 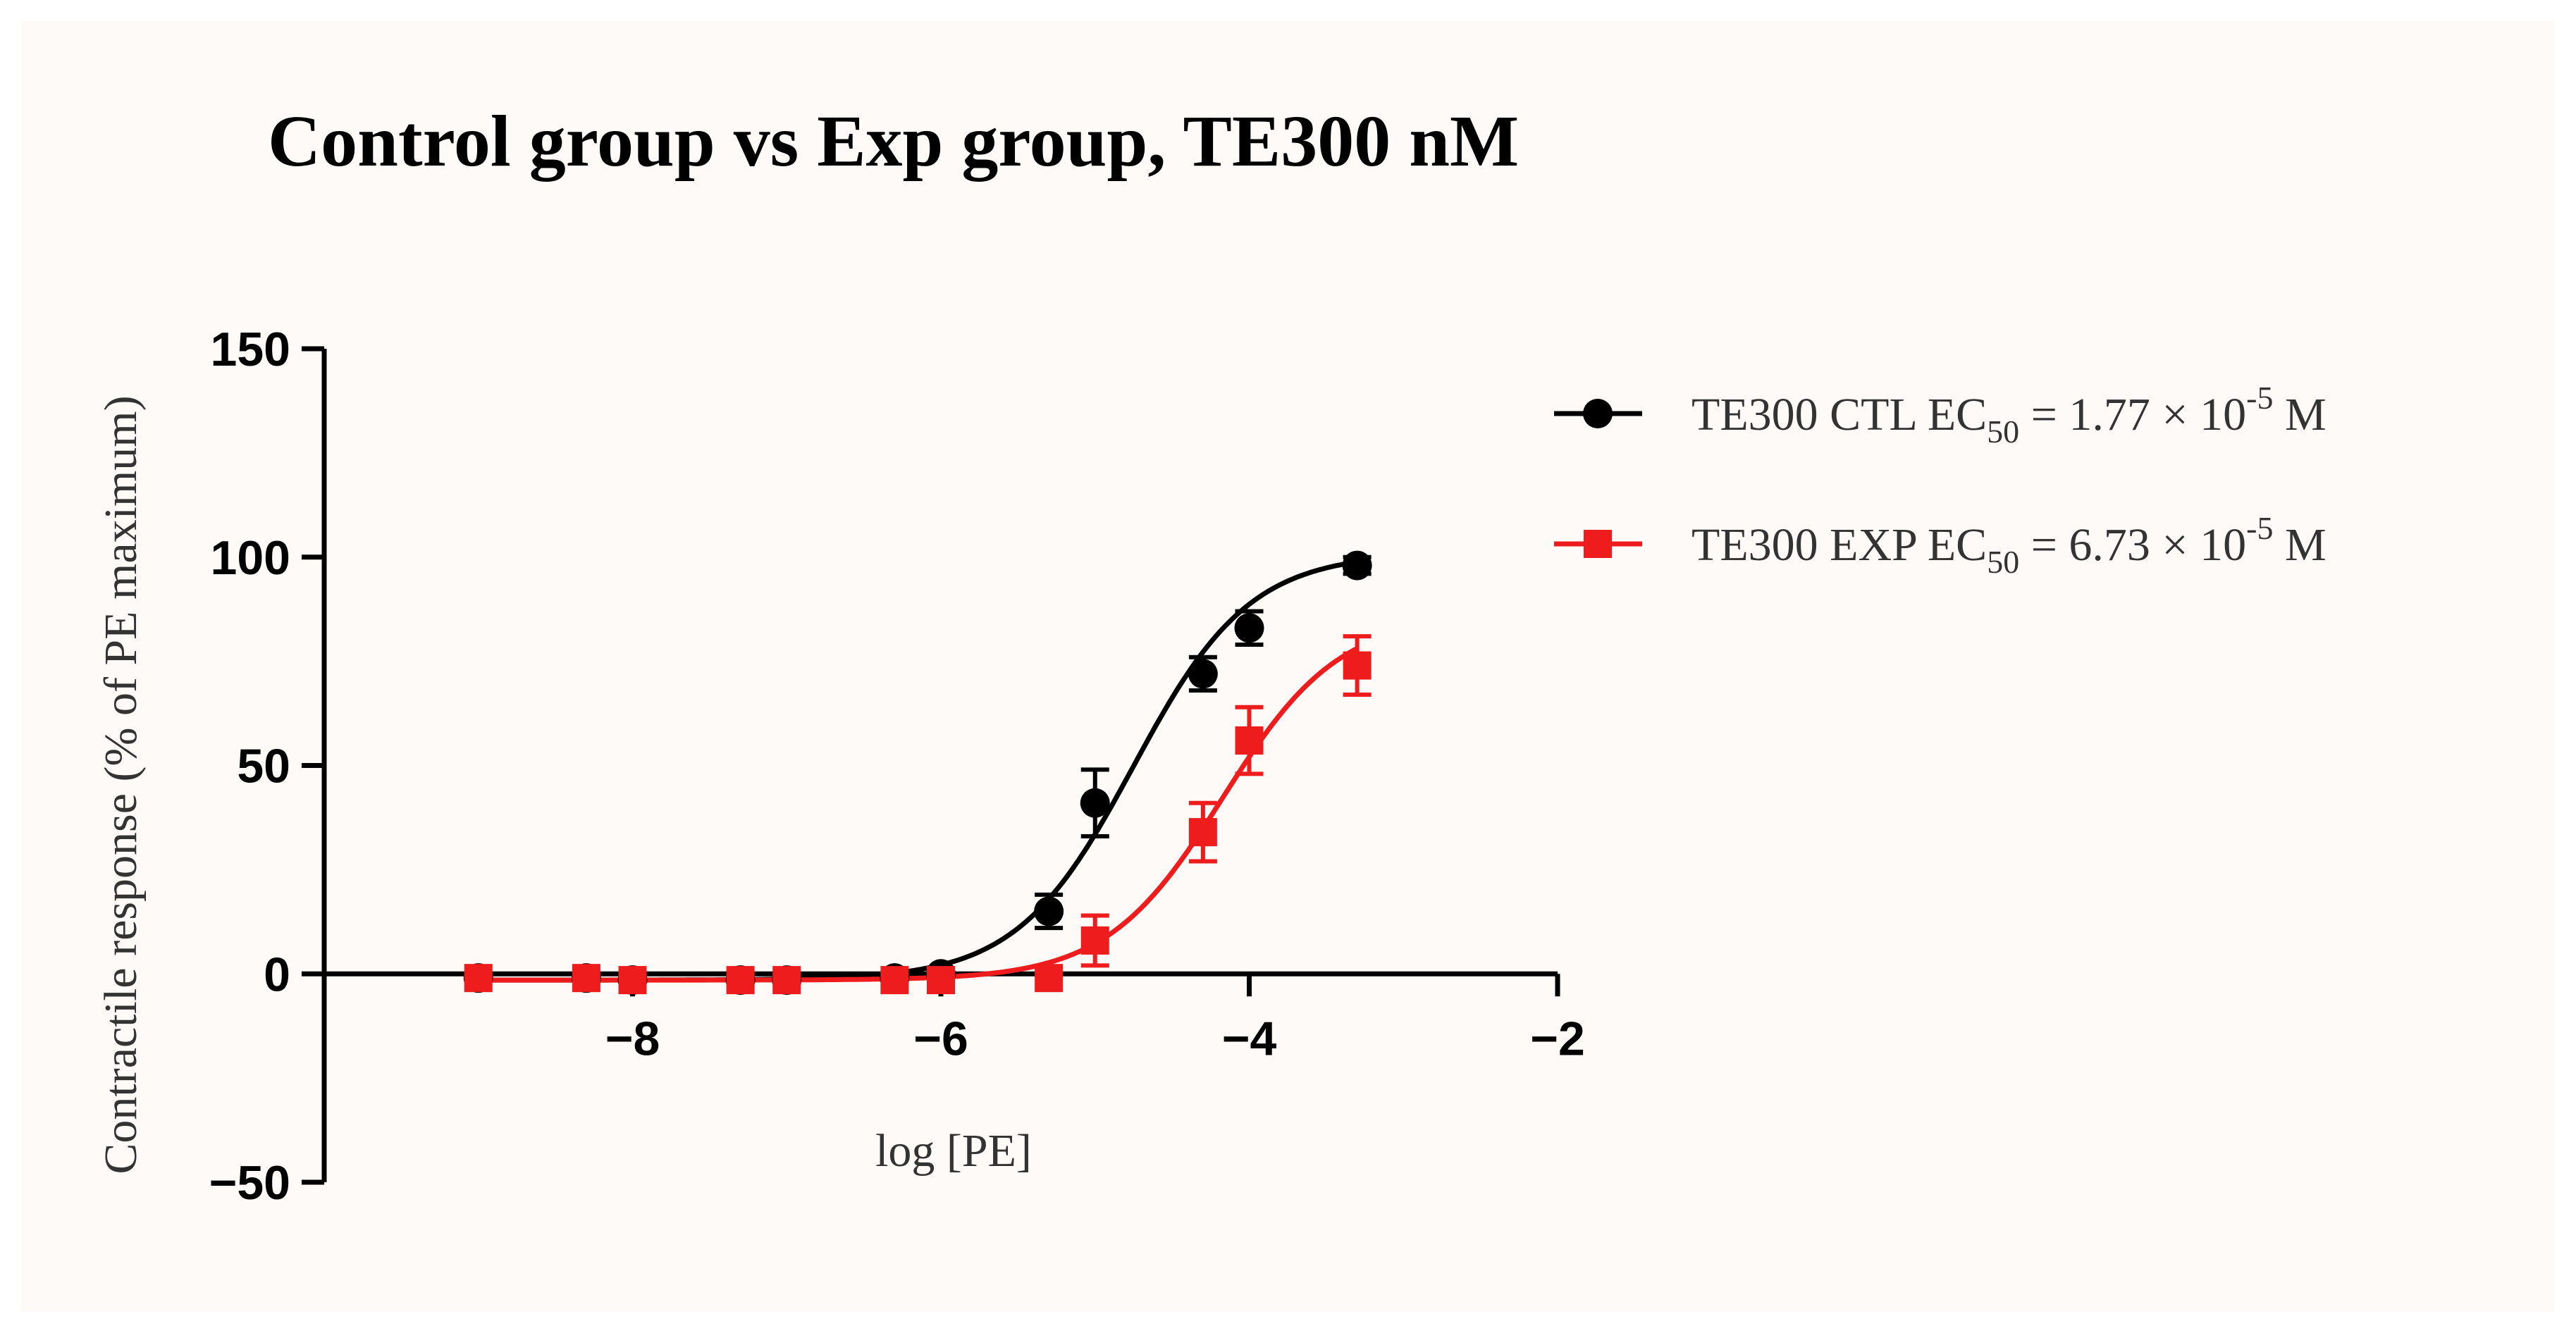 I want to click on fit-curve-te300-ctl, so click(x=918, y=771).